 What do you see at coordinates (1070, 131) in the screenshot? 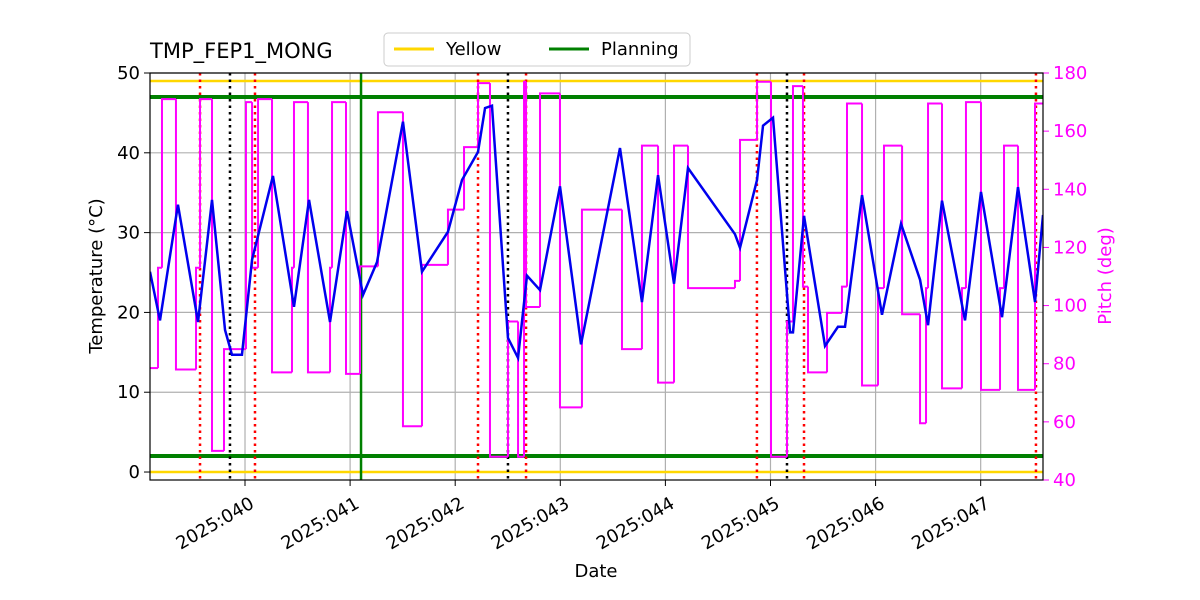
I see `y2-tick-label: 160` at bounding box center [1070, 131].